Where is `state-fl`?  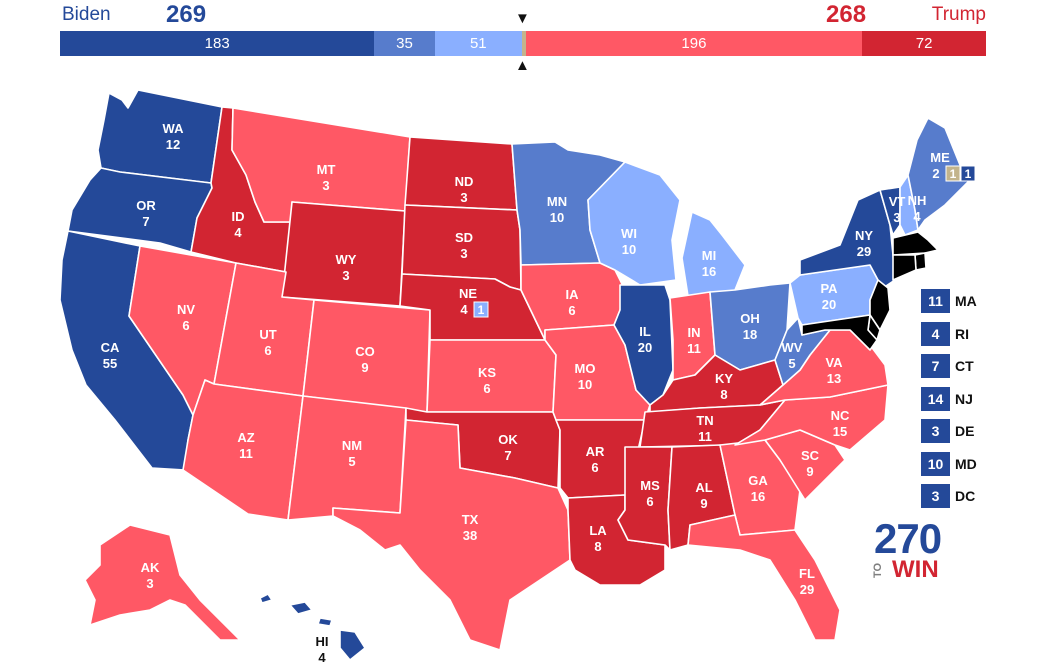 state-fl is located at coordinates (764, 577).